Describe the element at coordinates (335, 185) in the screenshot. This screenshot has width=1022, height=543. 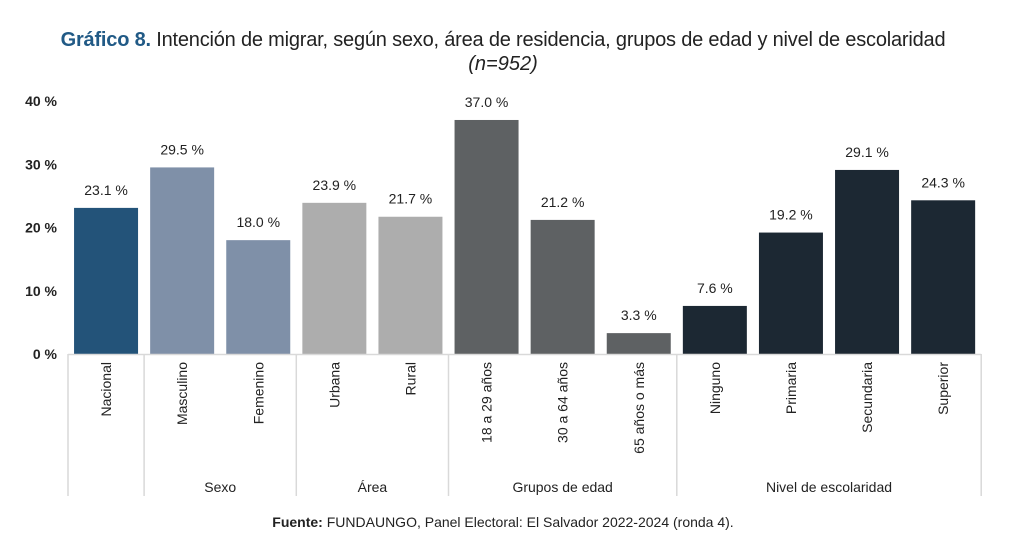
I see `data-label: 23.9 %` at that location.